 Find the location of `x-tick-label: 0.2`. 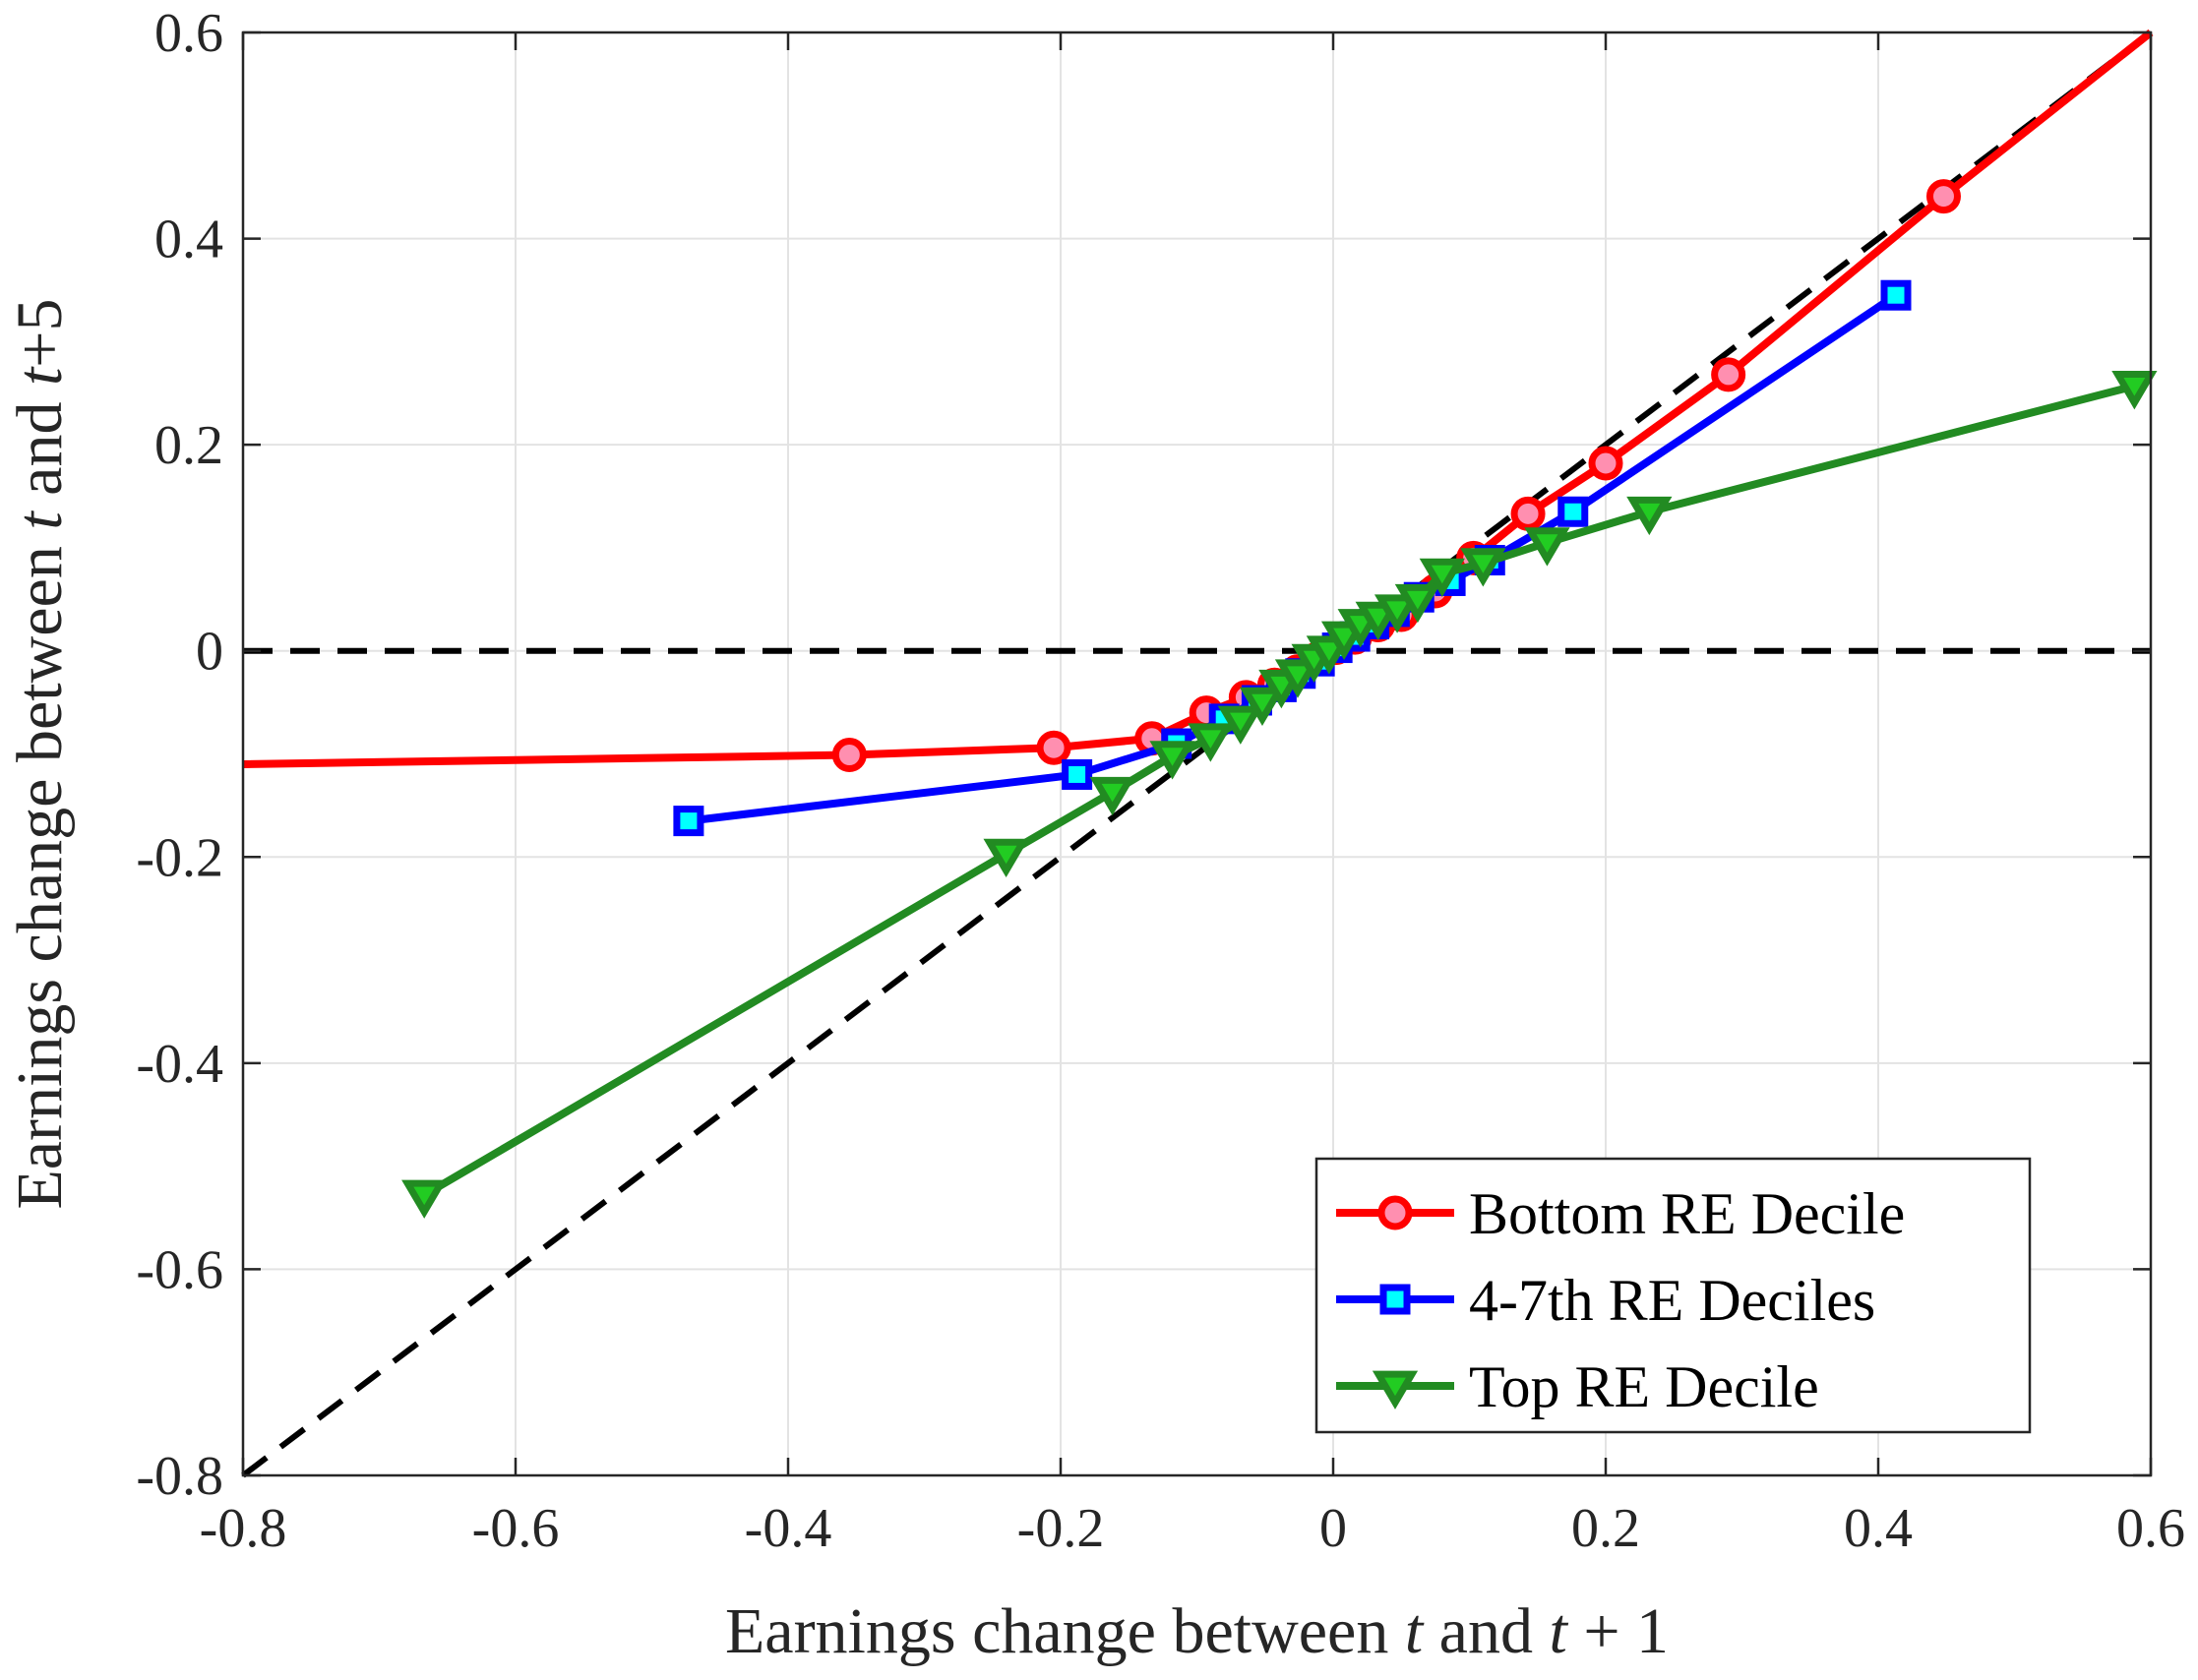

x-tick-label: 0.2 is located at coordinates (1605, 1528).